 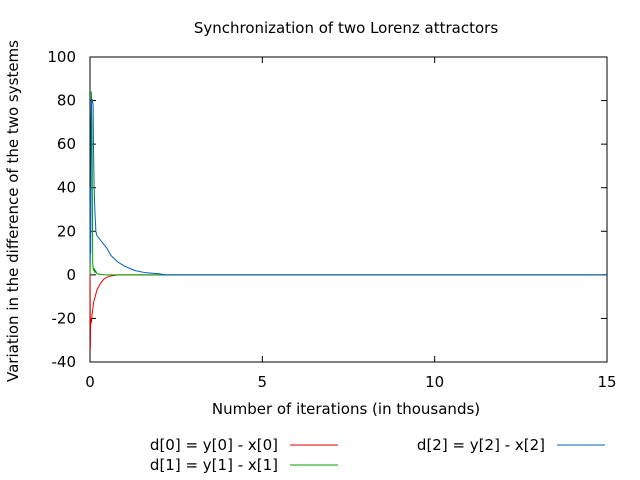 What do you see at coordinates (66, 188) in the screenshot?
I see `y-tick-label: 40` at bounding box center [66, 188].